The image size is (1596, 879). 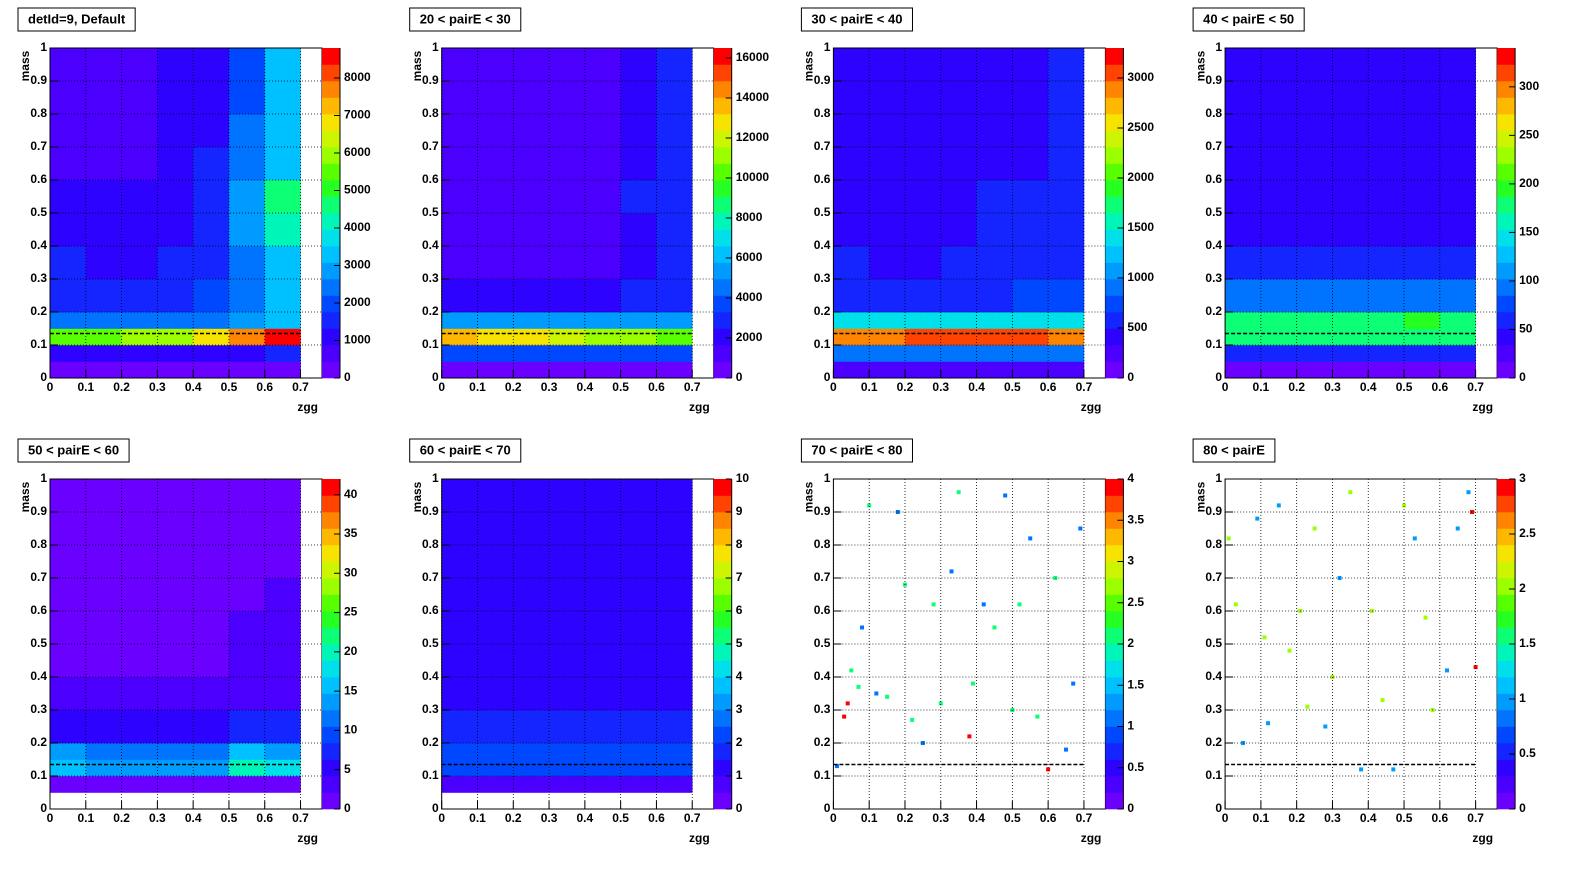 What do you see at coordinates (822, 709) in the screenshot?
I see `y-tick-label: 0.3` at bounding box center [822, 709].